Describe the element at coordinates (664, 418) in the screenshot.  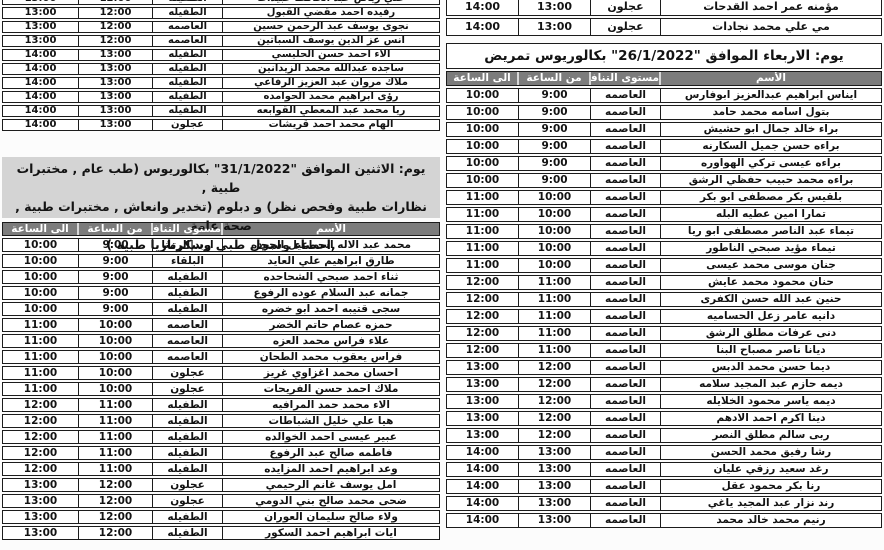
I see `table-row: دينا اكرم احمد الادهم العاصمه 12:00 13:00` at that location.